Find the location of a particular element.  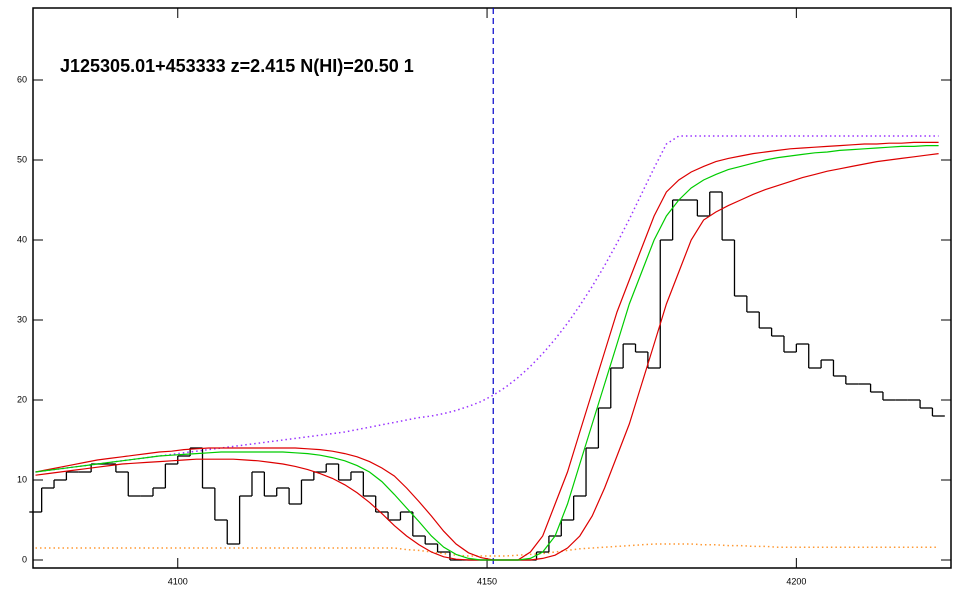

x-tick-label: 4100 is located at coordinates (178, 581).